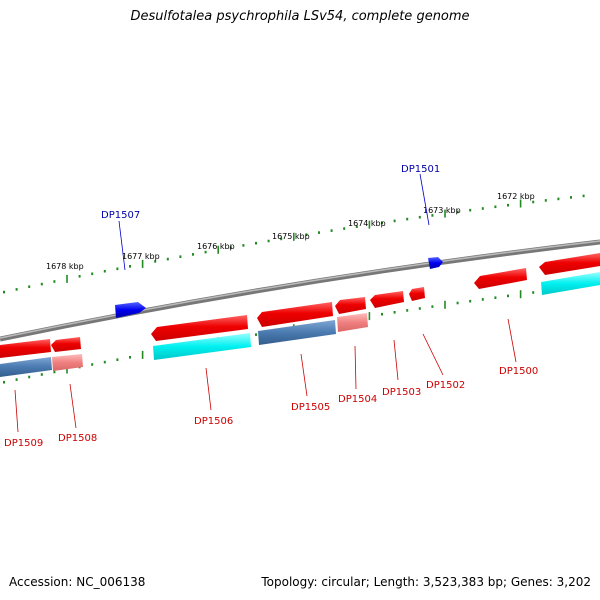 This screenshot has width=600, height=600. I want to click on scale-label-1676: 1676 kbp, so click(216, 246).